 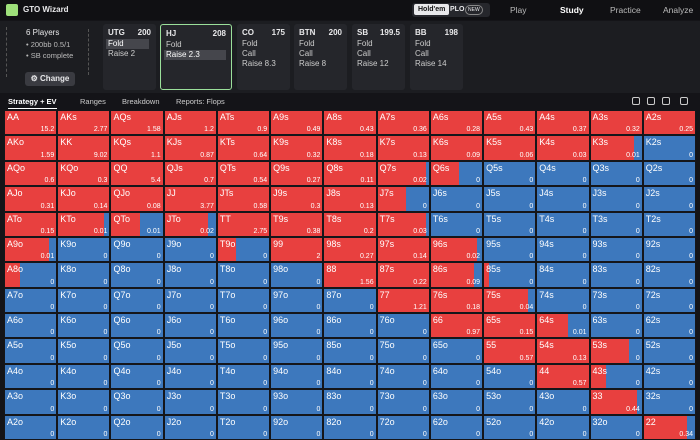 I want to click on hand-cell: J3o 0, so click(x=190, y=402).